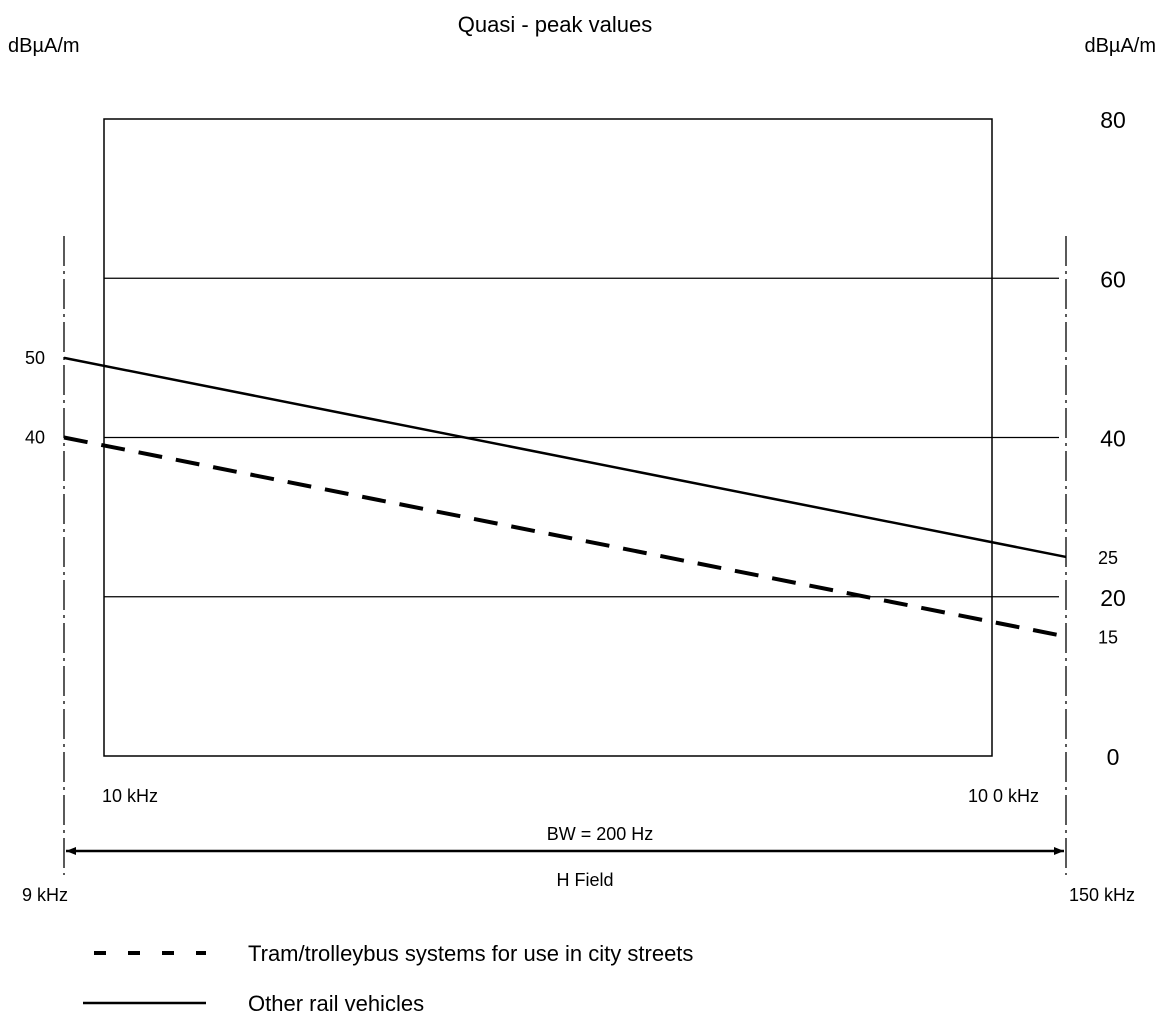  Describe the element at coordinates (130, 796) in the screenshot. I see `box-start-freq-label: 10 kHz` at that location.